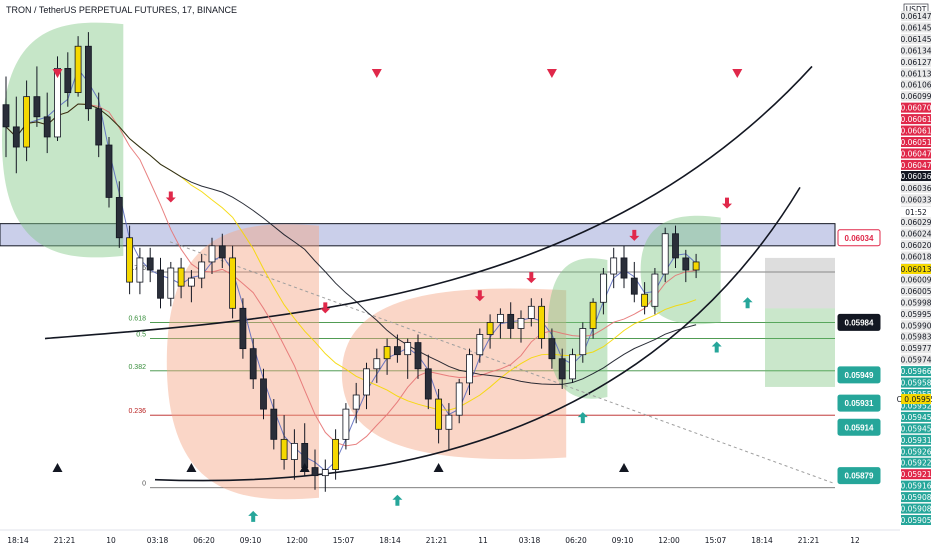 This screenshot has height=550, width=932. I want to click on y-tick-label: 0.06106, so click(915, 85).